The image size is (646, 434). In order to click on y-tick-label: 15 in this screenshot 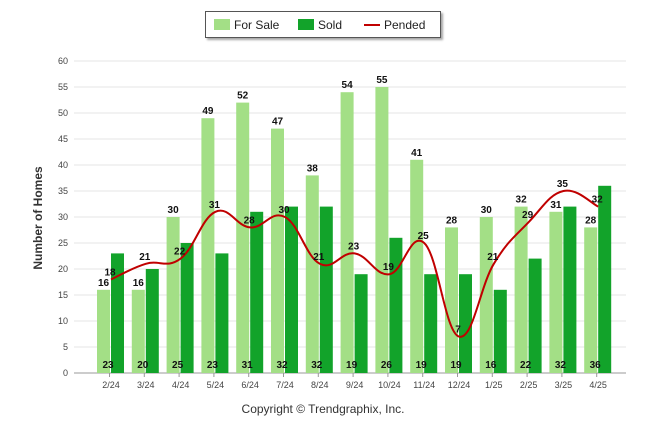, I will do `click(63, 295)`.